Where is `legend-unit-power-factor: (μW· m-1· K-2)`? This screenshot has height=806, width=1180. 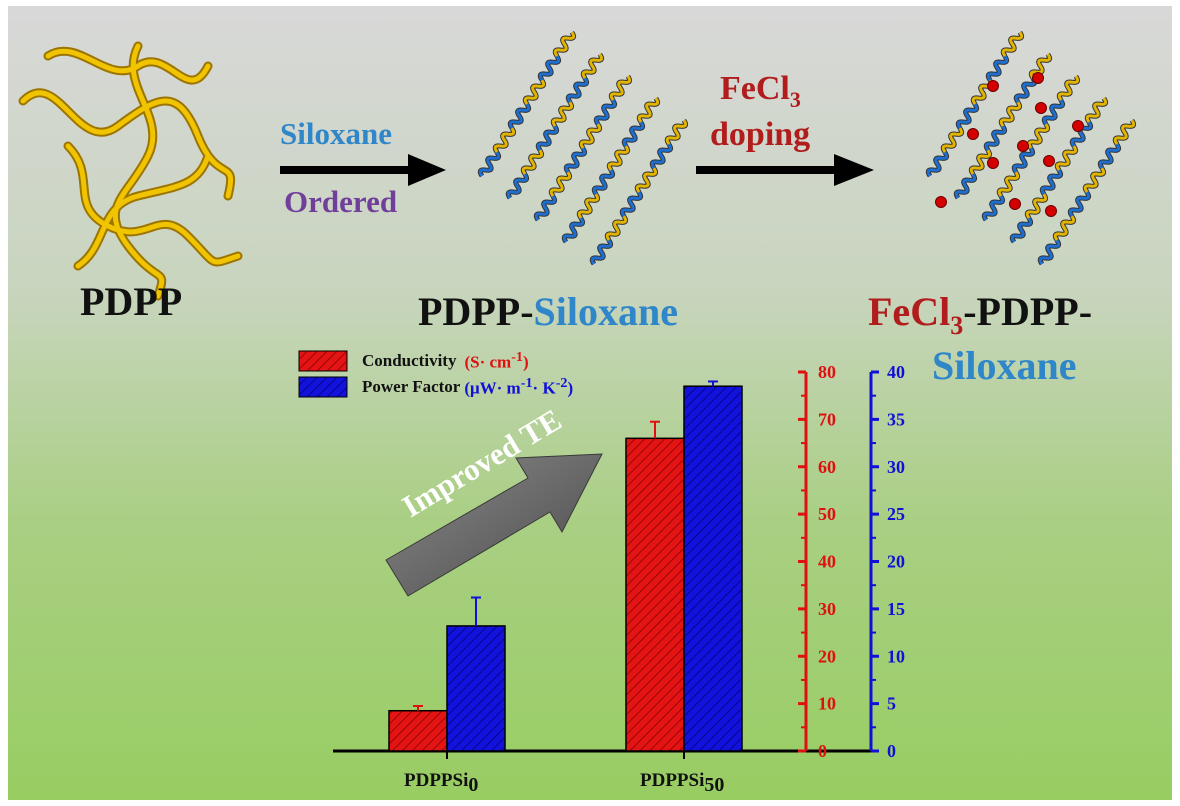 legend-unit-power-factor: (μW· m-1· K-2) is located at coordinates (519, 386).